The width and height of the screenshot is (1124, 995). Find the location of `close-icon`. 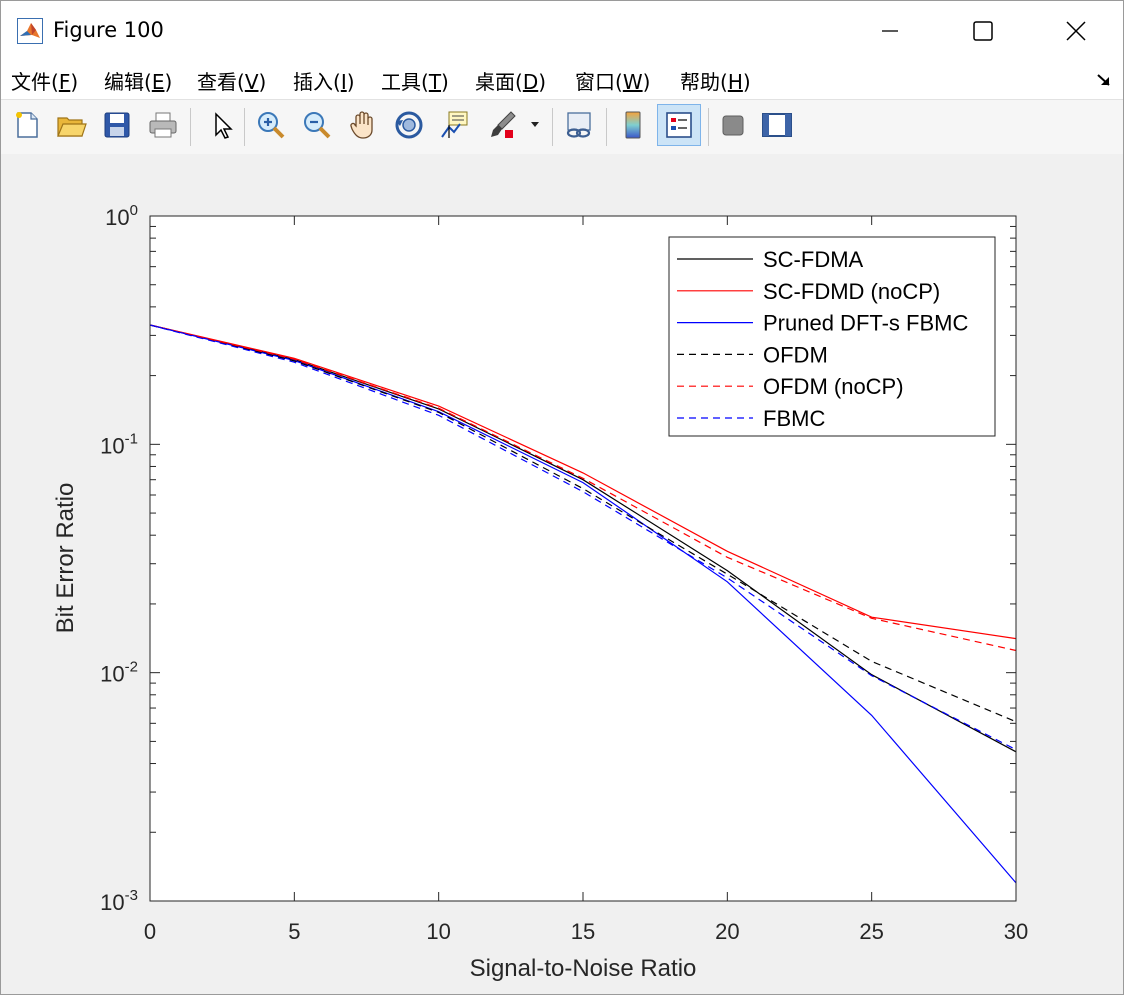

close-icon is located at coordinates (1075, 31).